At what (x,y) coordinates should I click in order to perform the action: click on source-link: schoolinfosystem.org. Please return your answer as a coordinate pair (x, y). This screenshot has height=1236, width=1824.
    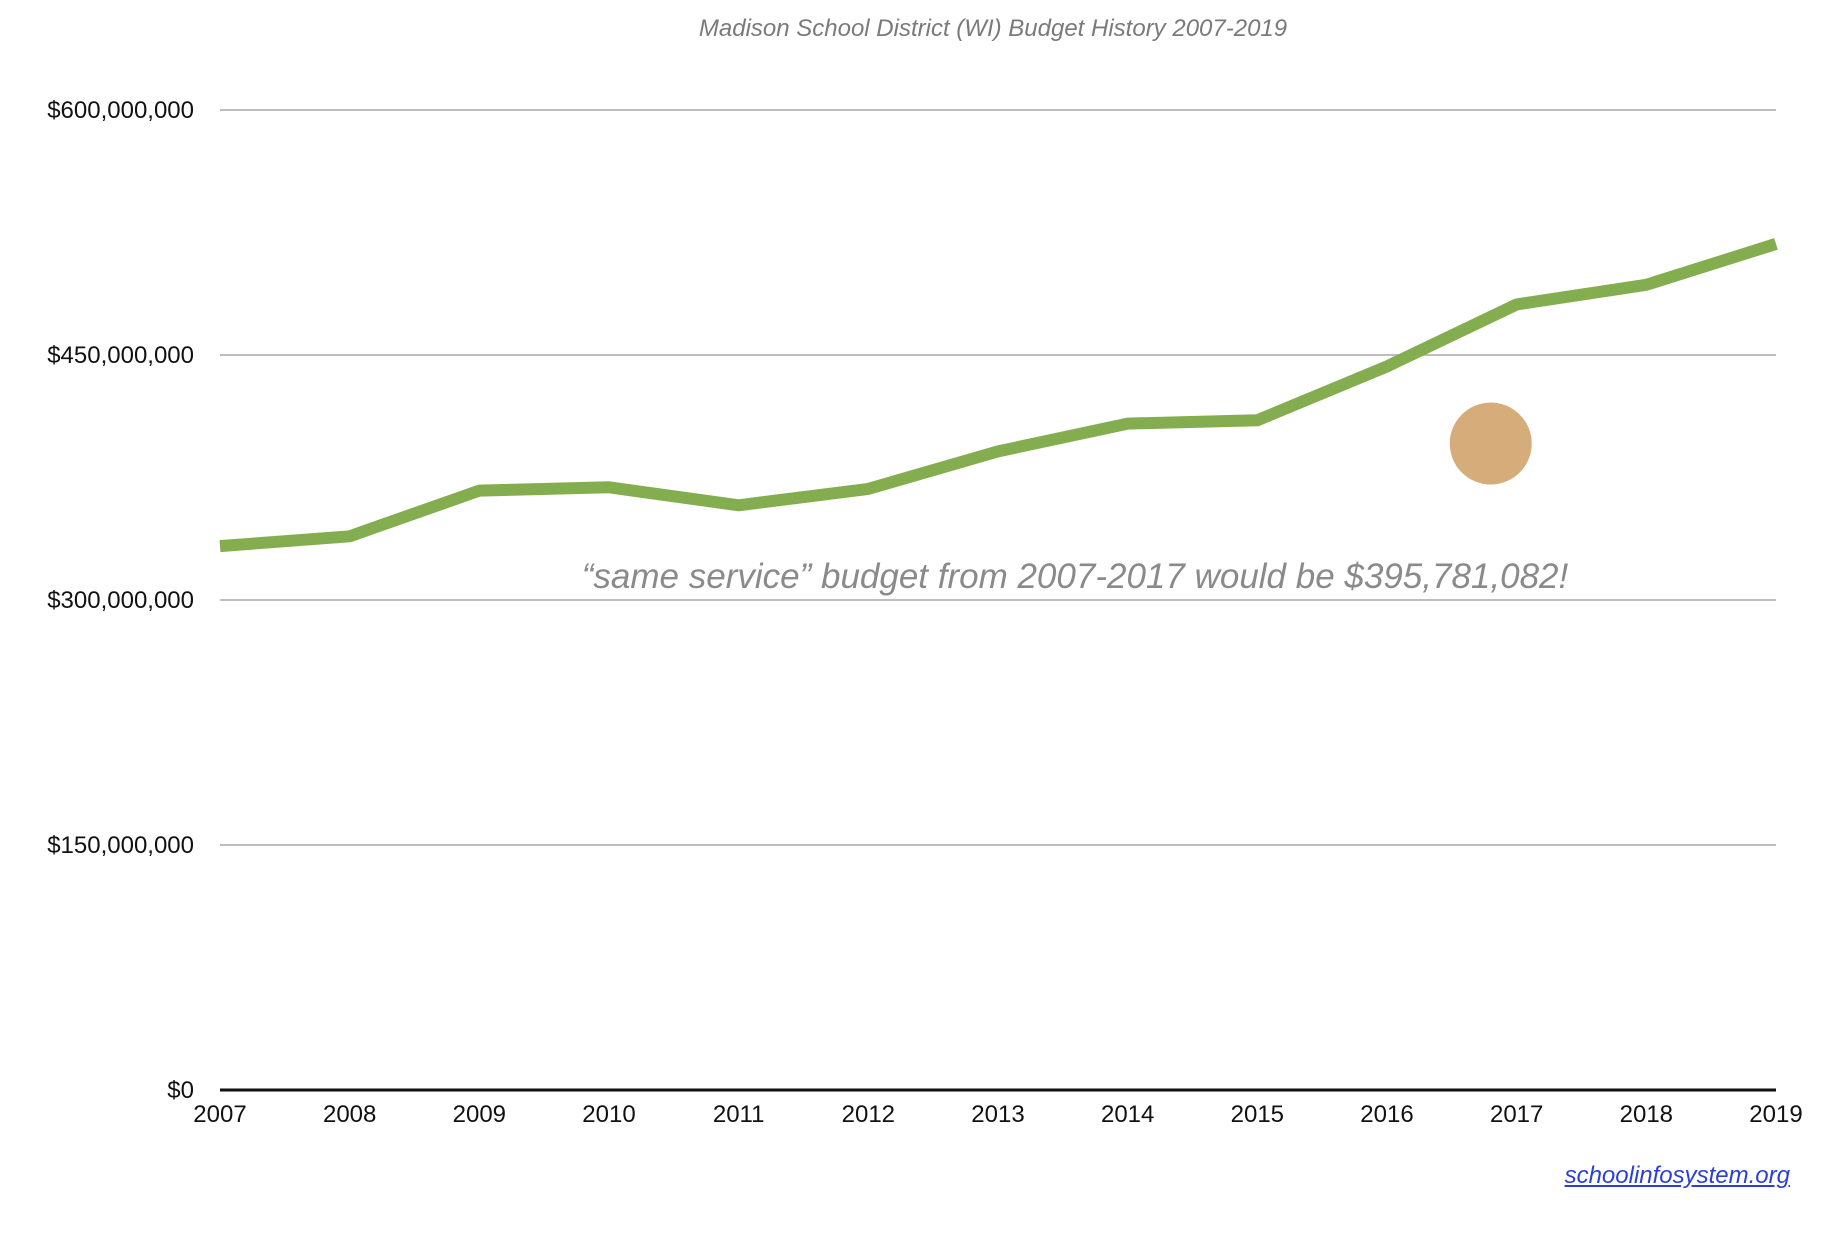
    Looking at the image, I should click on (1677, 1175).